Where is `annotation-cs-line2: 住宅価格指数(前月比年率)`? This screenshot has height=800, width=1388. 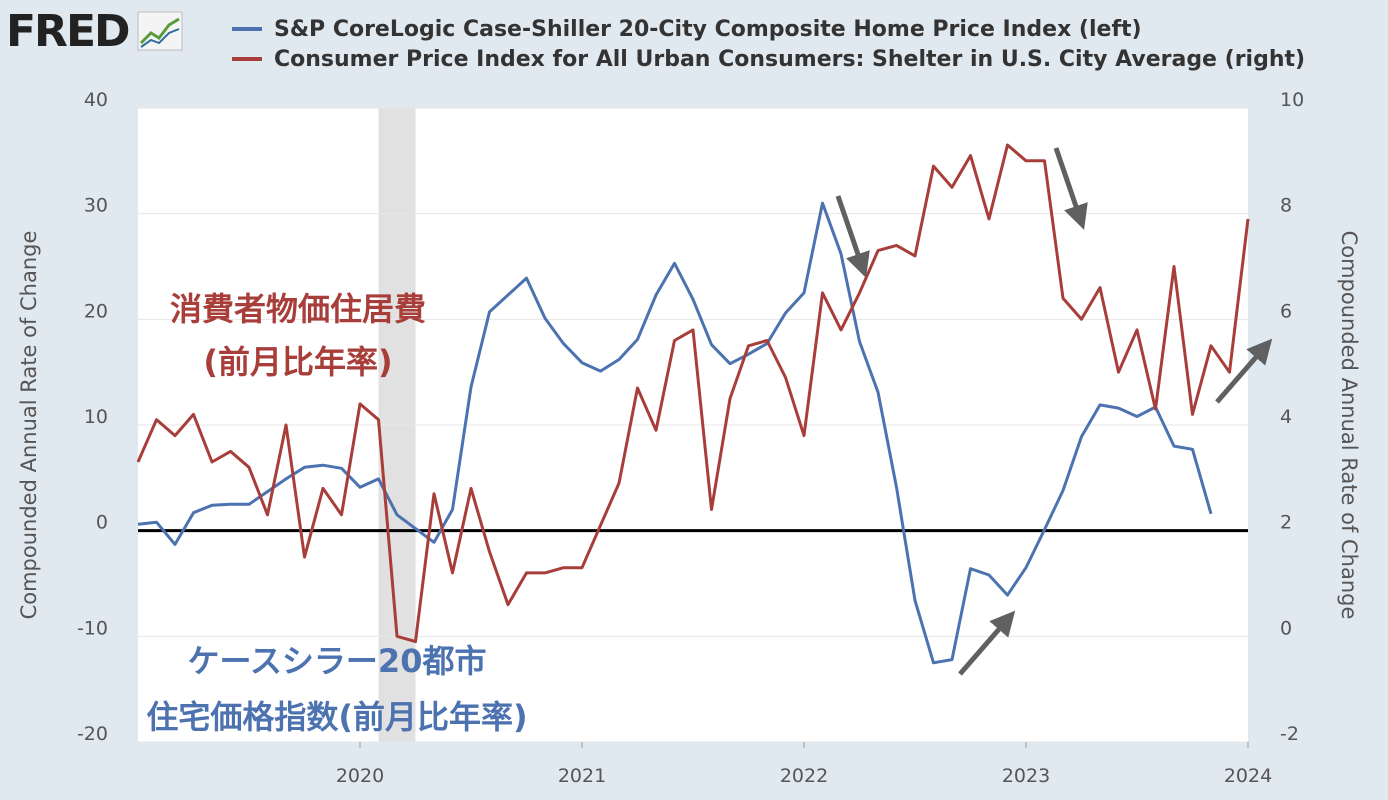 annotation-cs-line2: 住宅価格指数(前月比年率) is located at coordinates (336, 717).